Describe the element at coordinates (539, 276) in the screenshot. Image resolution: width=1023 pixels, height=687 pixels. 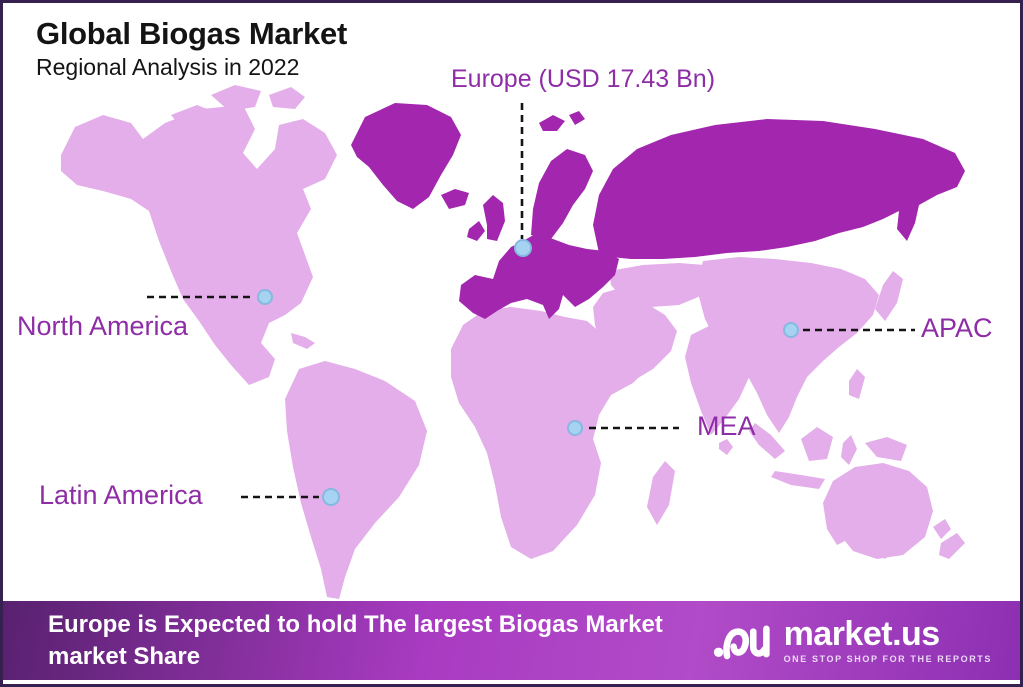
I see `region-shape-europe-mainland` at that location.